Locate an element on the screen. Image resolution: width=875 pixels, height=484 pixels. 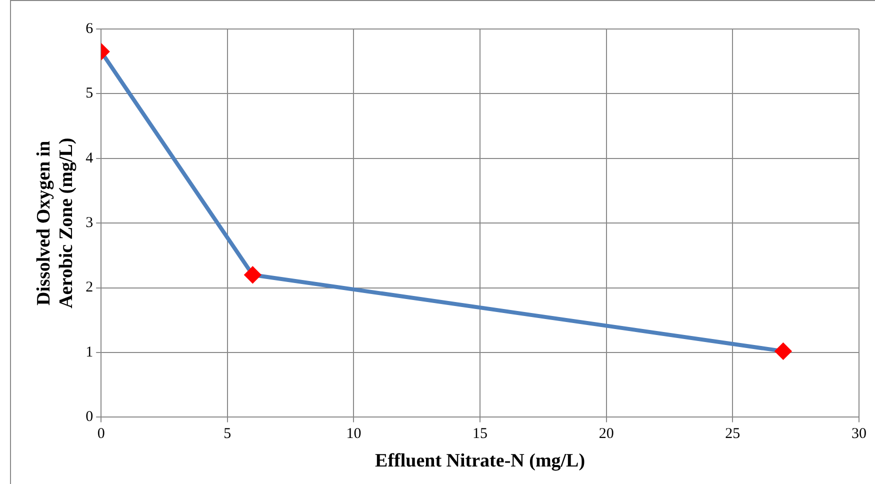
y-axis-title: Dissolved Oxygen in Aerobic Zone (mg/L) is located at coordinates (55, 223).